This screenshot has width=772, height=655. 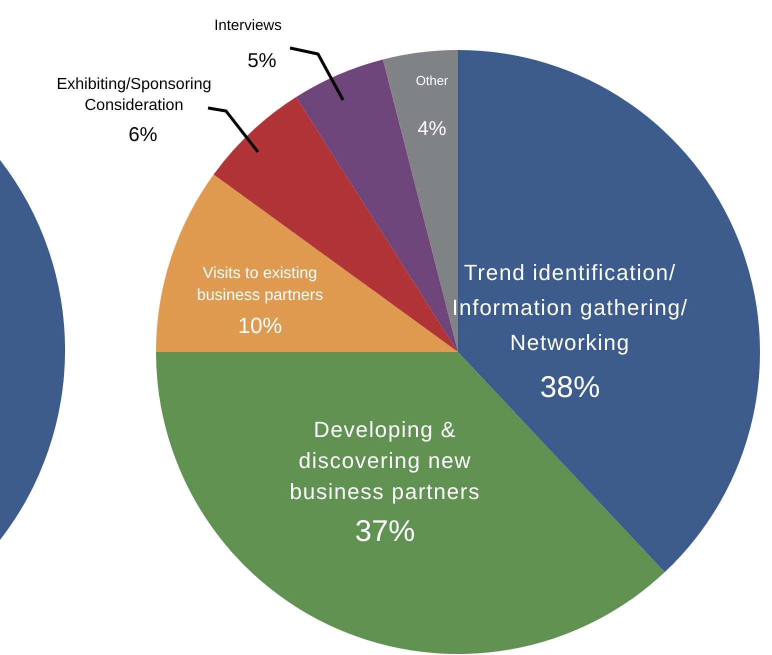 What do you see at coordinates (248, 25) in the screenshot?
I see `slice-label: Interviews` at bounding box center [248, 25].